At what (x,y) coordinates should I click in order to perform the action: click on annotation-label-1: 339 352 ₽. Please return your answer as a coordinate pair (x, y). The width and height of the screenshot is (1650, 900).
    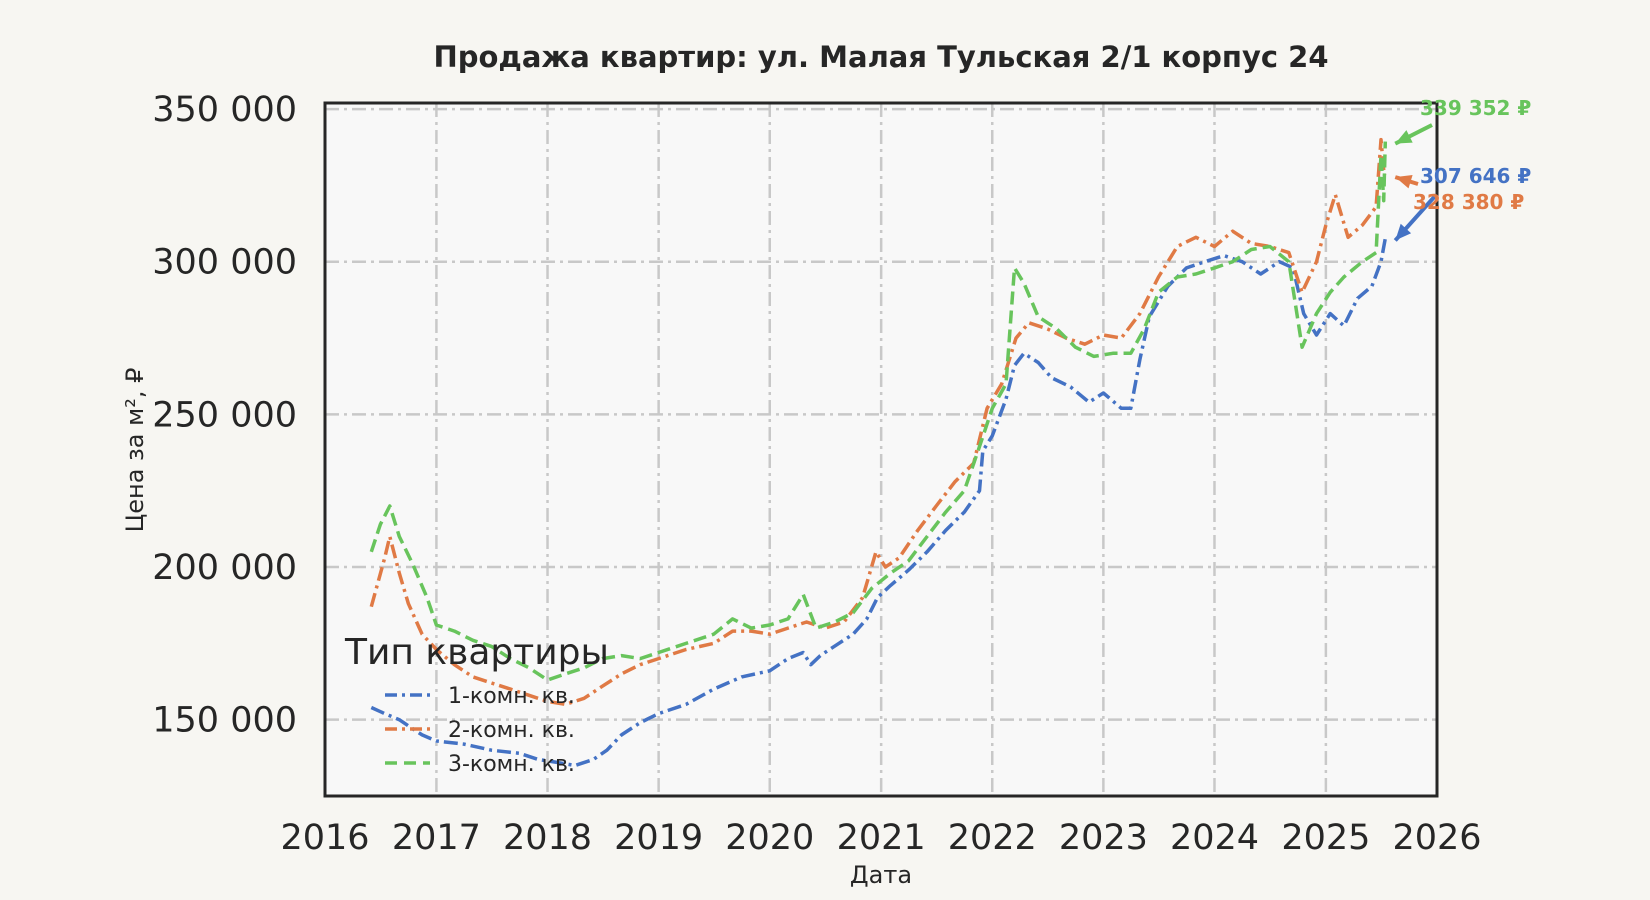
    Looking at the image, I should click on (1475, 108).